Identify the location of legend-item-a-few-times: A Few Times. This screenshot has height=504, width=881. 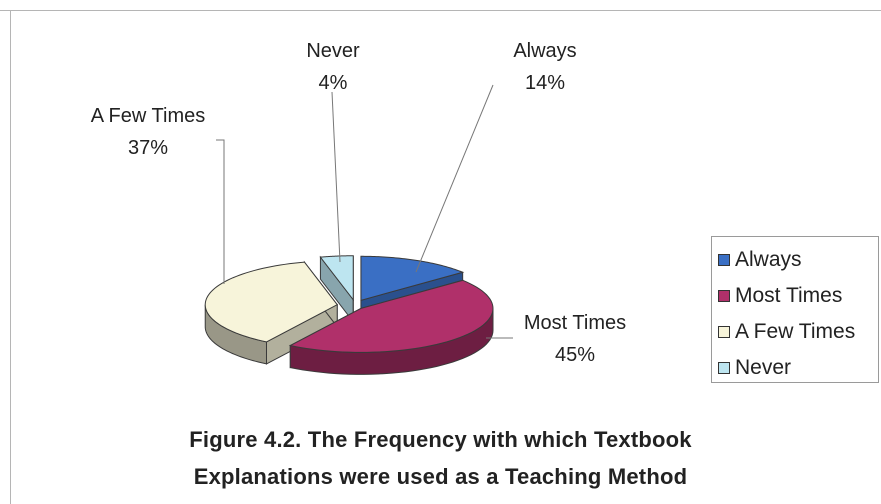
(795, 332).